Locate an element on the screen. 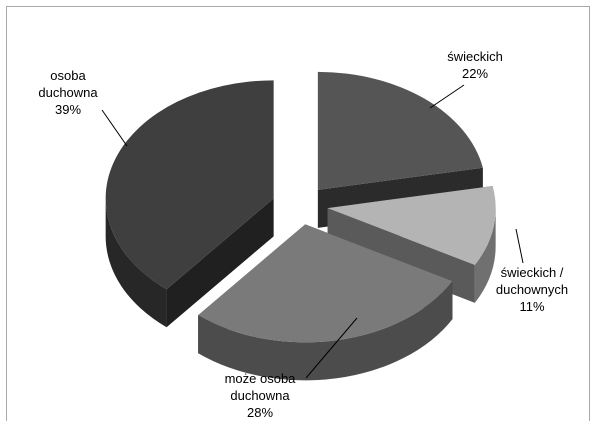  data-label-osoba-duchowna: osoba duchowna 39% is located at coordinates (68, 92).